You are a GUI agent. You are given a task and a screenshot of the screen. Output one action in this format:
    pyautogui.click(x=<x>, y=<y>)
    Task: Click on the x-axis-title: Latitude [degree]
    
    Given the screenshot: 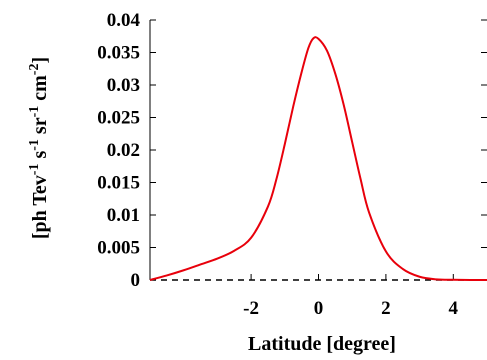 What is the action you would take?
    pyautogui.click(x=322, y=344)
    